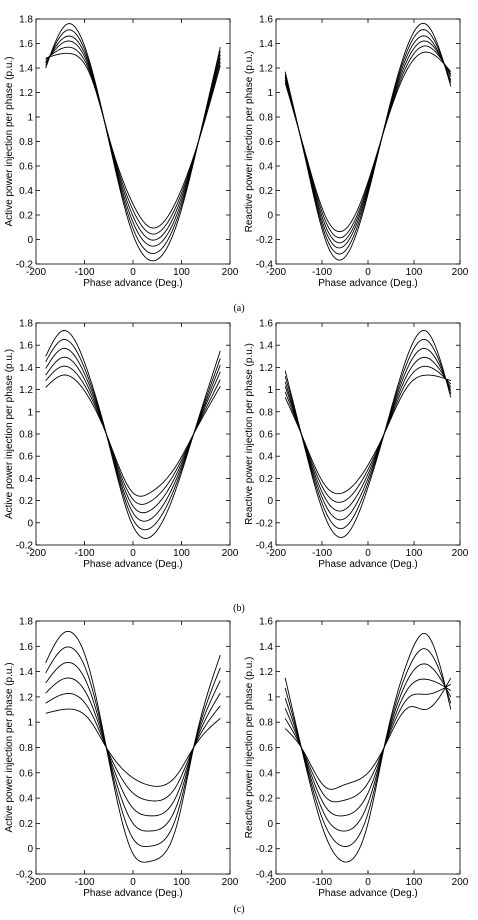  What do you see at coordinates (368, 882) in the screenshot?
I see `x-tick-label-c-right: 0` at bounding box center [368, 882].